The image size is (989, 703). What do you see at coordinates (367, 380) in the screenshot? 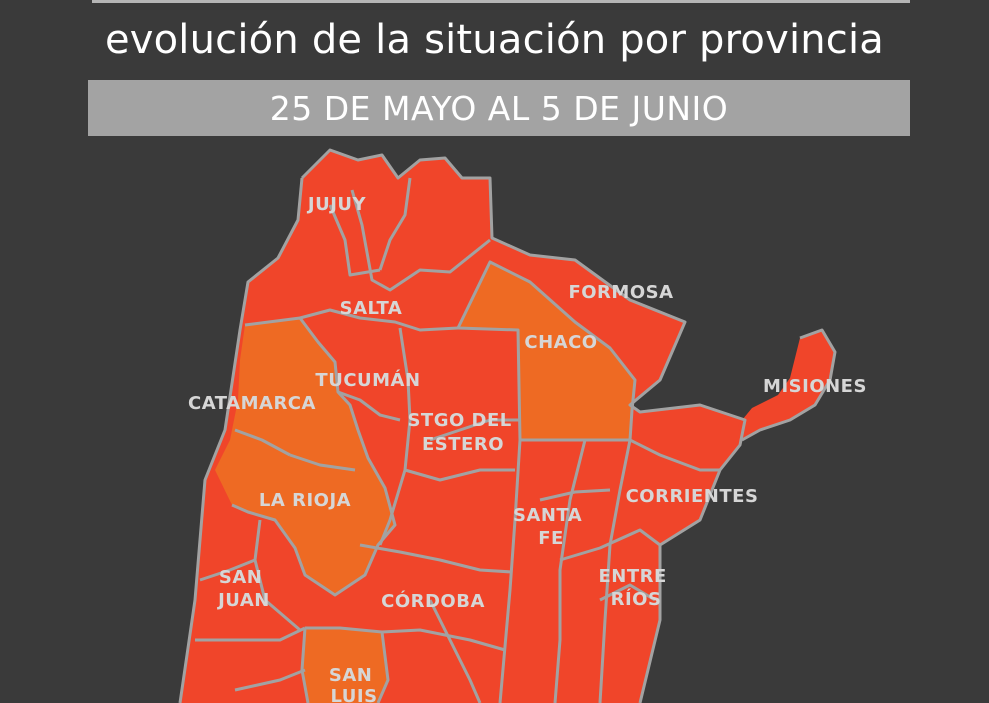
I see `label-tucuman: TUCUMÁN` at bounding box center [367, 380].